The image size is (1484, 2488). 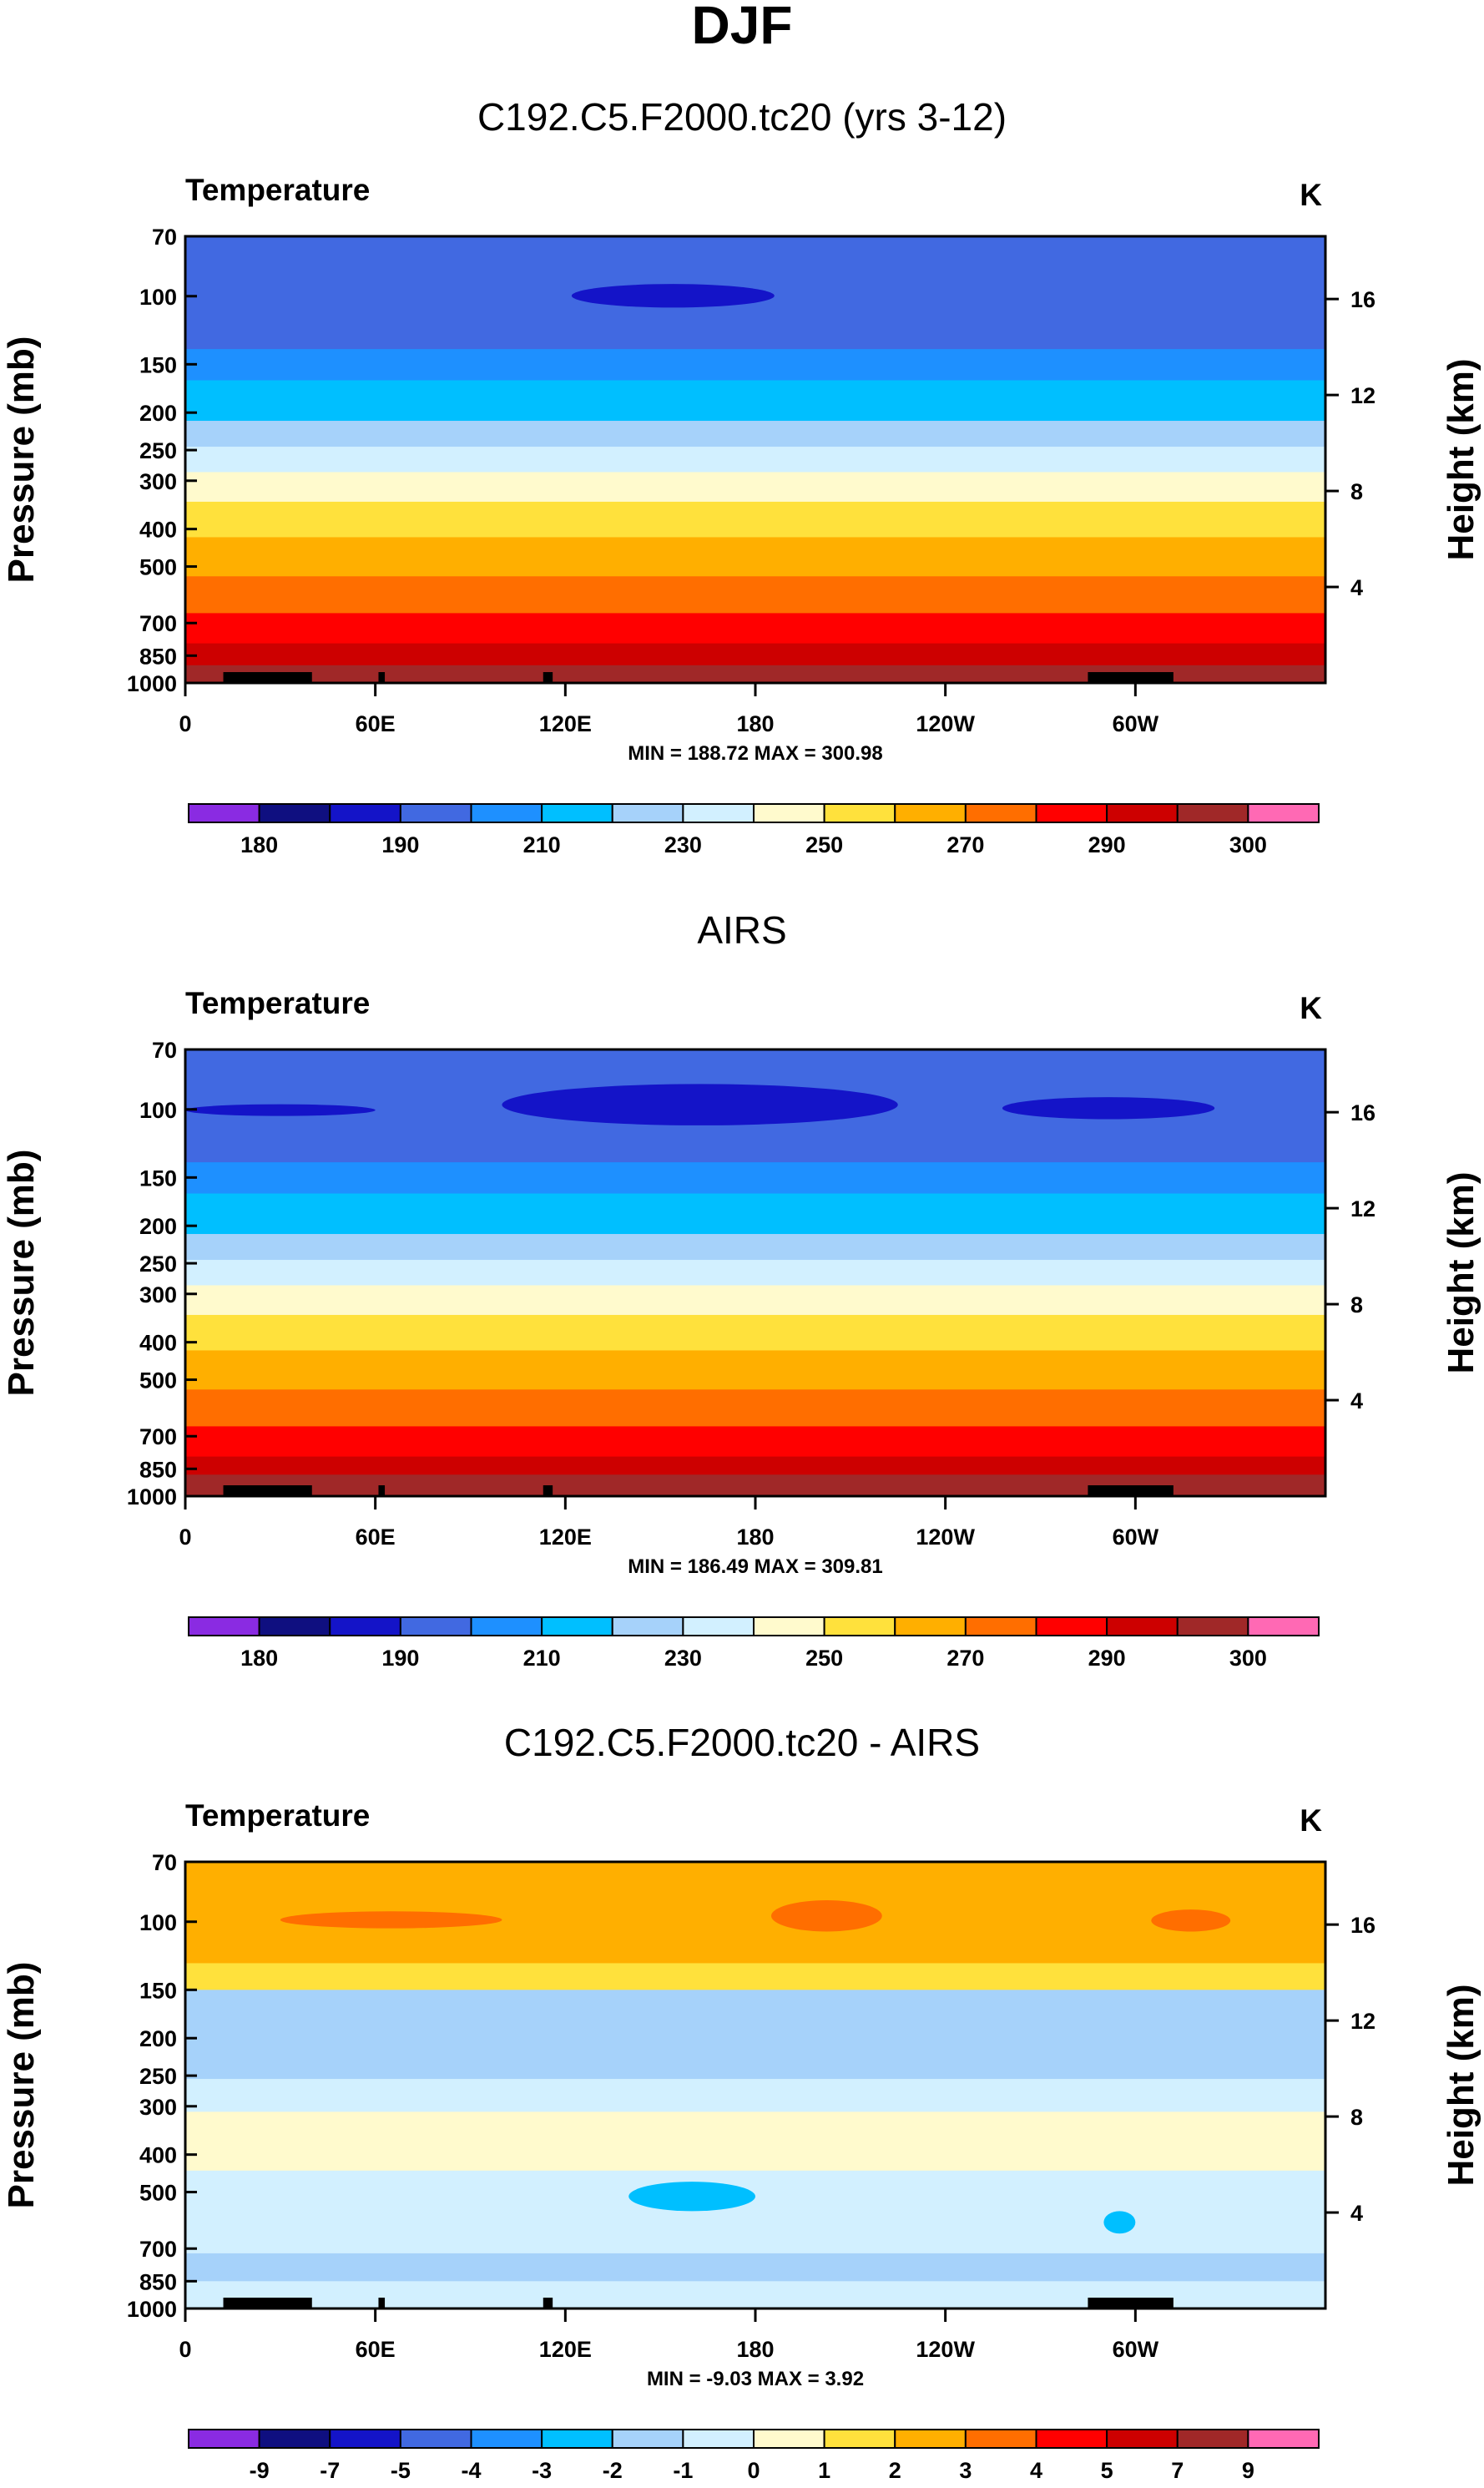 What do you see at coordinates (965, 1658) in the screenshot?
I see `colorbar-label: 270` at bounding box center [965, 1658].